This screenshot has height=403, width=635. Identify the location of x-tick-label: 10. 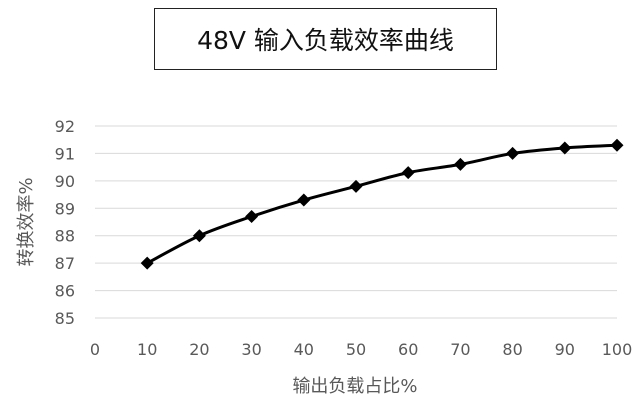
(147, 349).